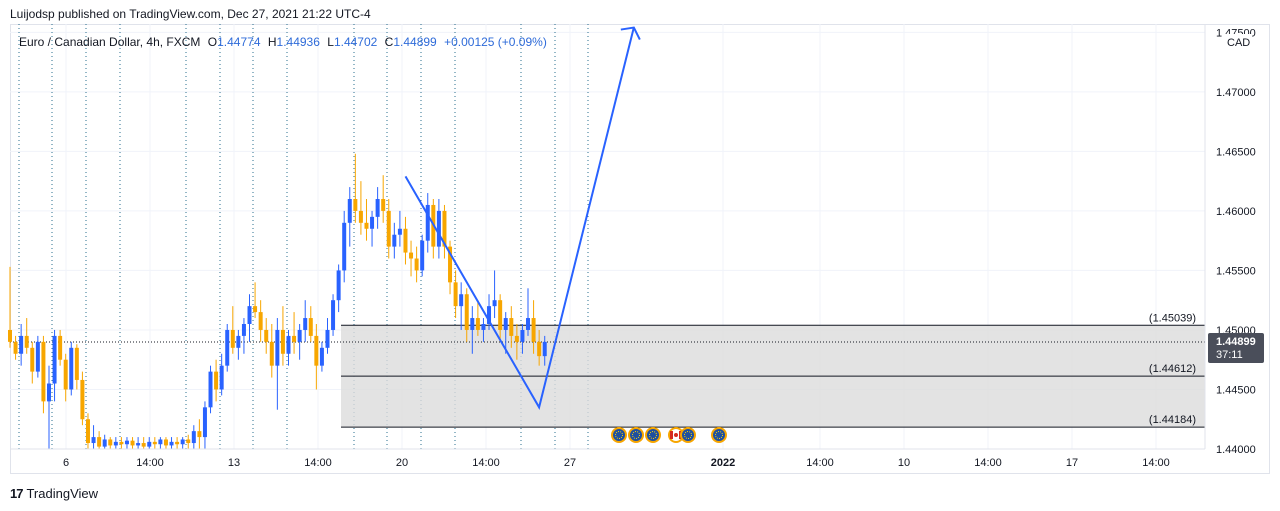  I want to click on time-tick-label: 2022, so click(723, 463).